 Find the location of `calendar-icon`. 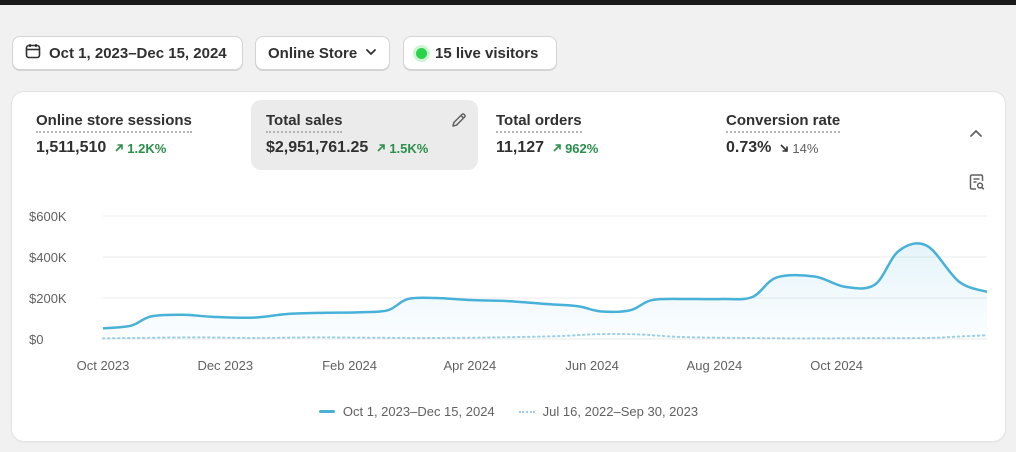

calendar-icon is located at coordinates (33, 53).